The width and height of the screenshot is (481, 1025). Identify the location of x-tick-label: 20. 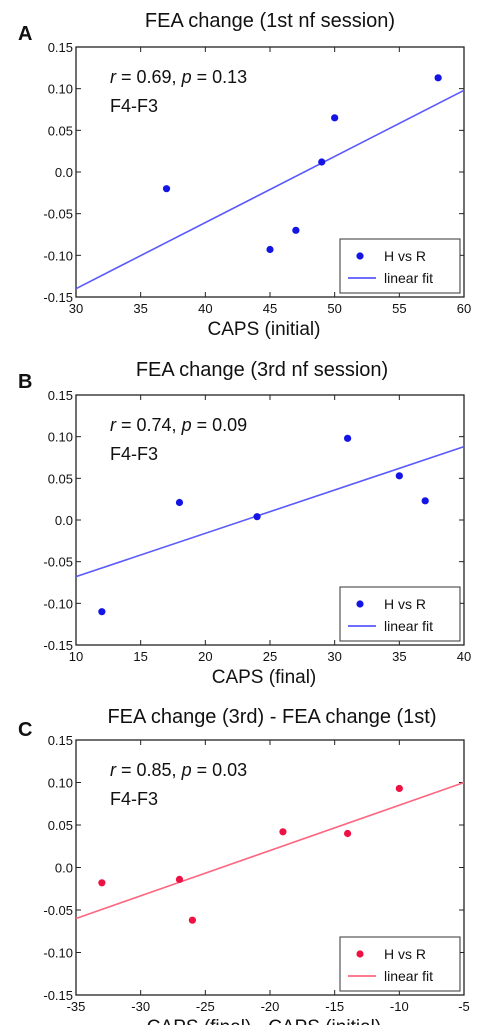
(205, 656).